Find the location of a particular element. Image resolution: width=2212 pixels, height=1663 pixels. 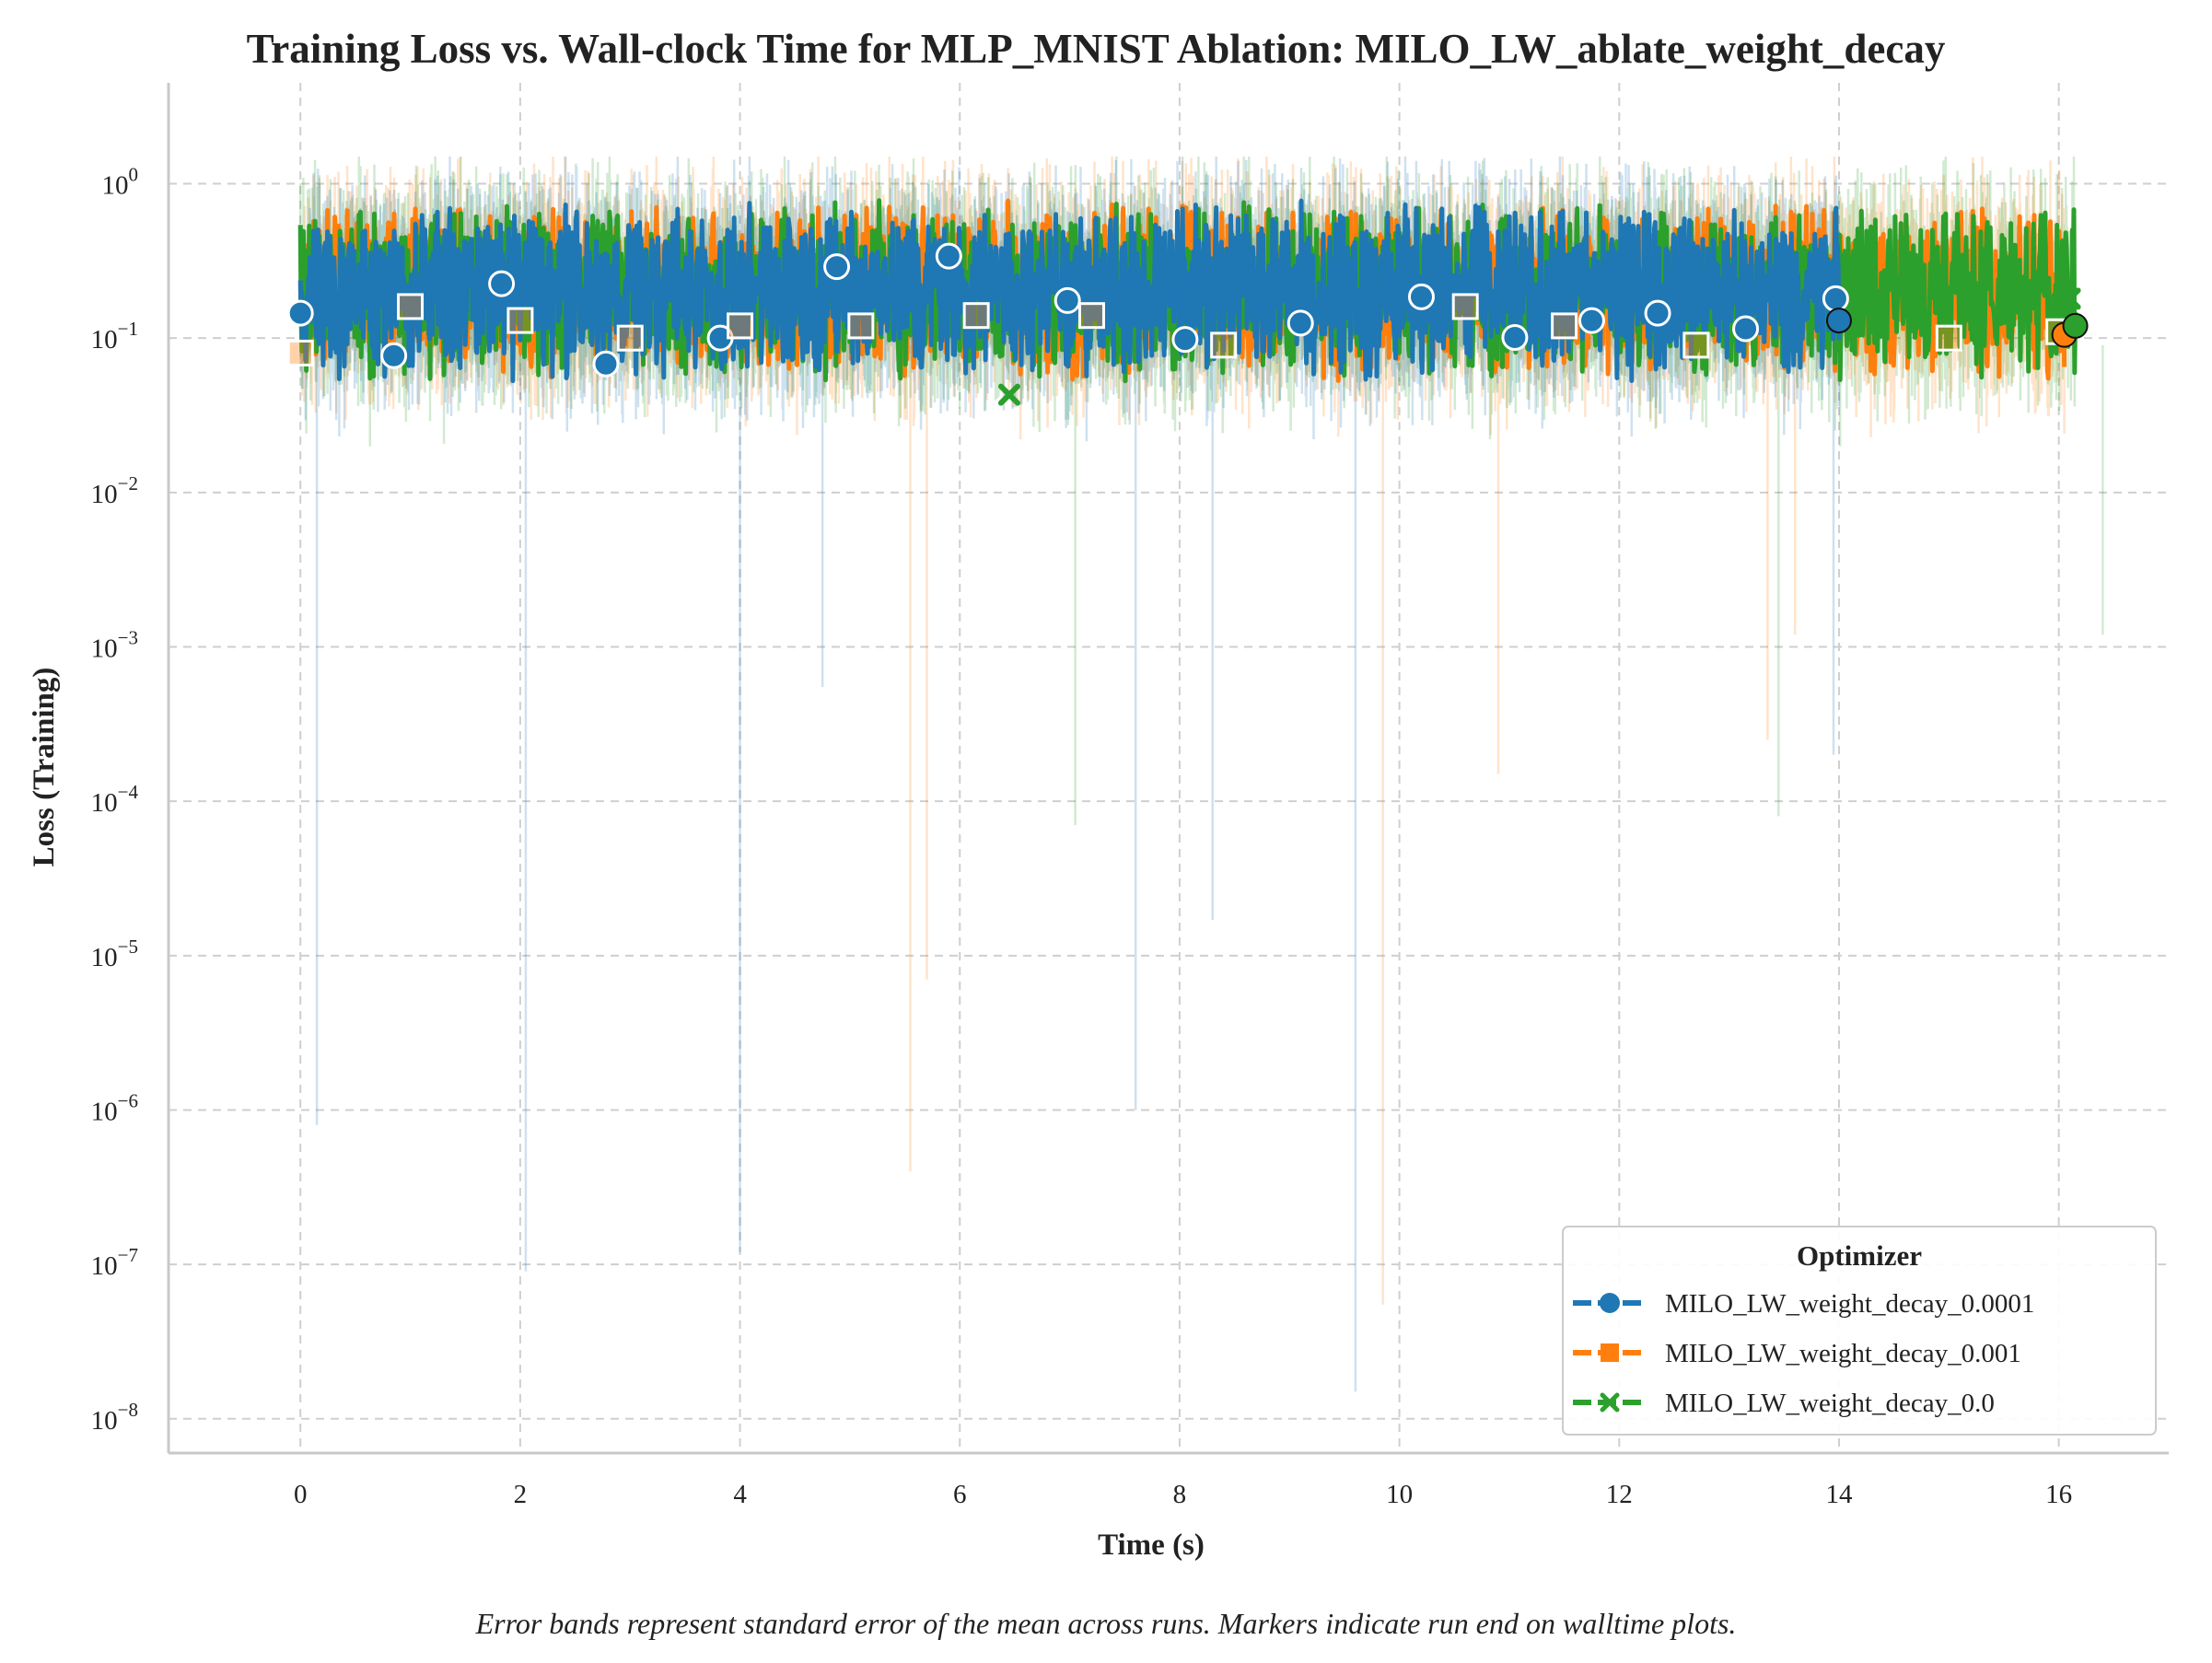

y-tick-label: 10⁻⁸ is located at coordinates (115, 1418).